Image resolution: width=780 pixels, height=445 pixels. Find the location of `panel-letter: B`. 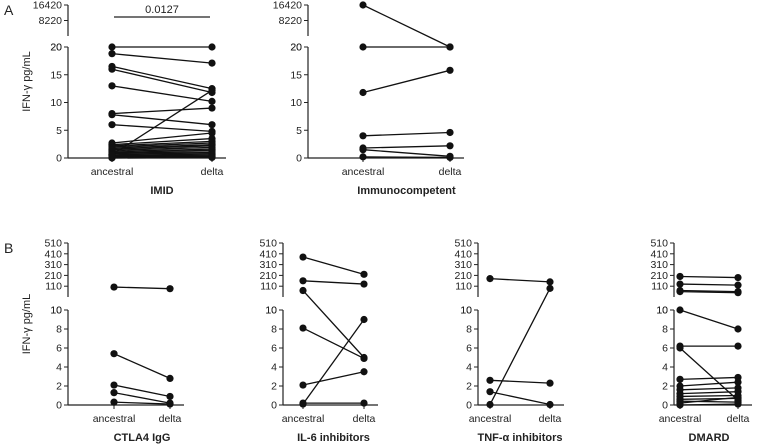

panel-letter: B is located at coordinates (8, 248).